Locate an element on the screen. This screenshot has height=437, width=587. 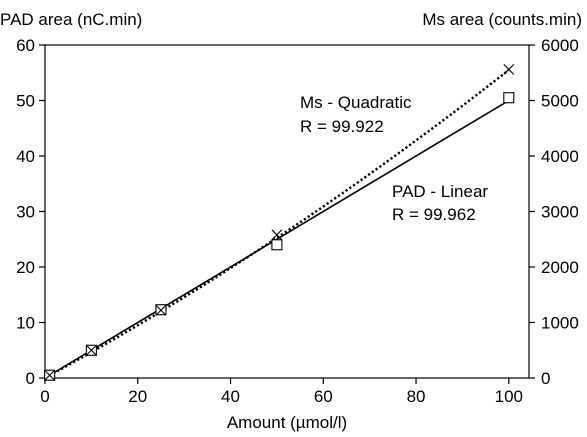
y-right-tick-label-2000: 2000 is located at coordinates (560, 267).